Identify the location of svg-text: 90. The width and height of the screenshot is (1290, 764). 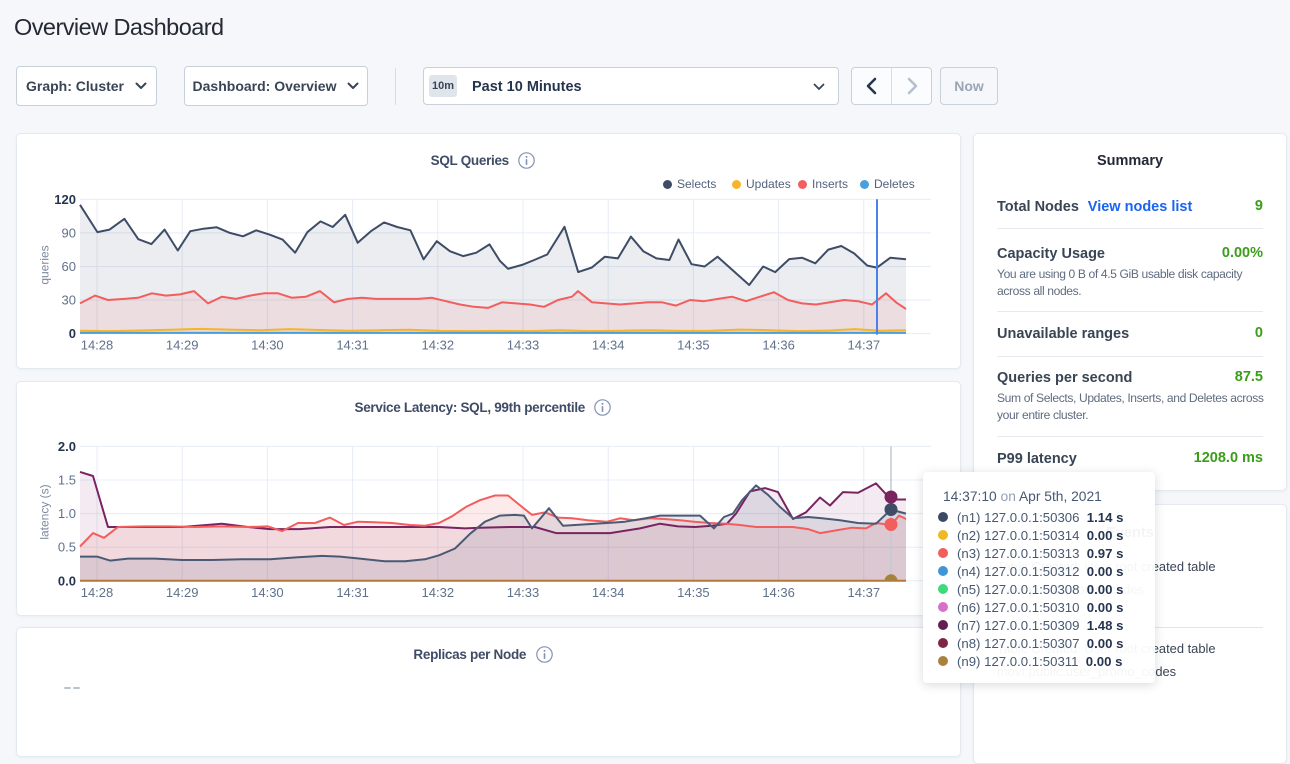
(69, 232).